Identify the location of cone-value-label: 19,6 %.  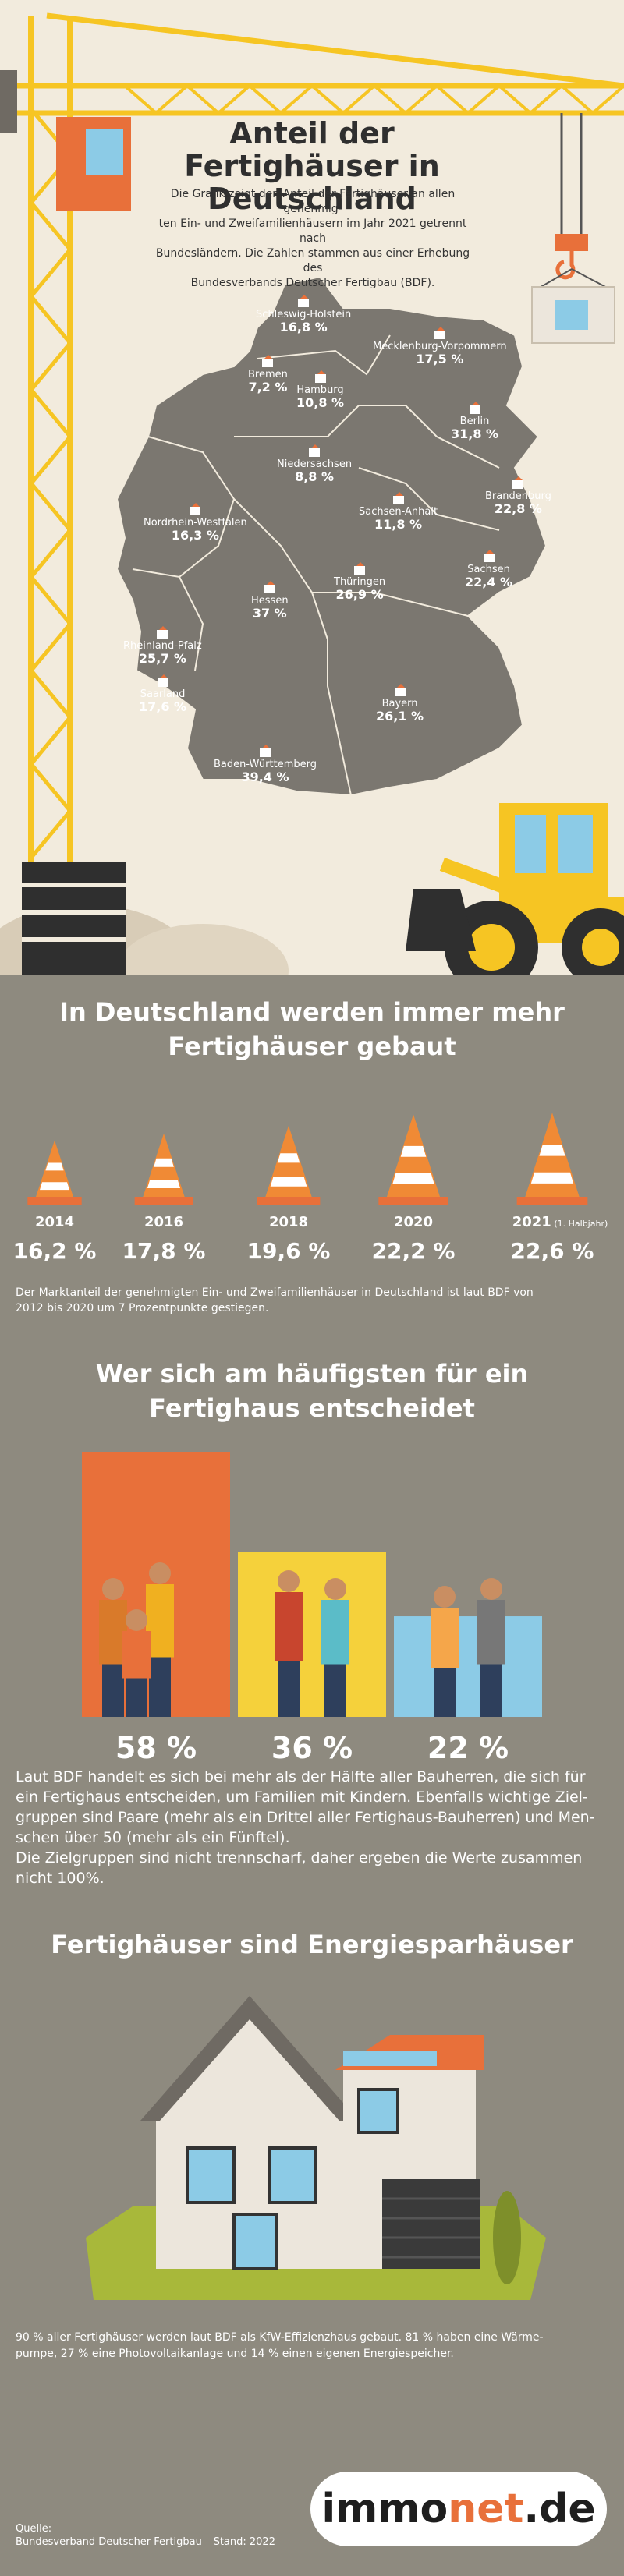
(289, 1251).